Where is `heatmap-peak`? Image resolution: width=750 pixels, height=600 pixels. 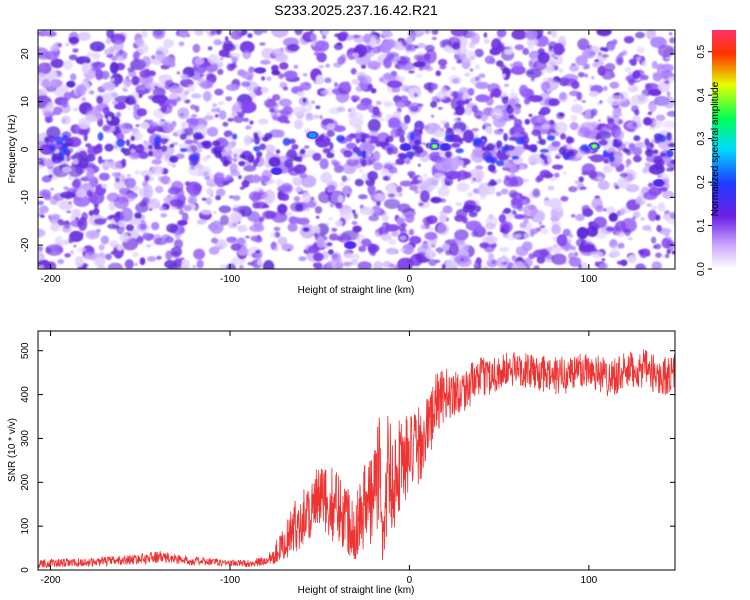
heatmap-peak is located at coordinates (445, 147).